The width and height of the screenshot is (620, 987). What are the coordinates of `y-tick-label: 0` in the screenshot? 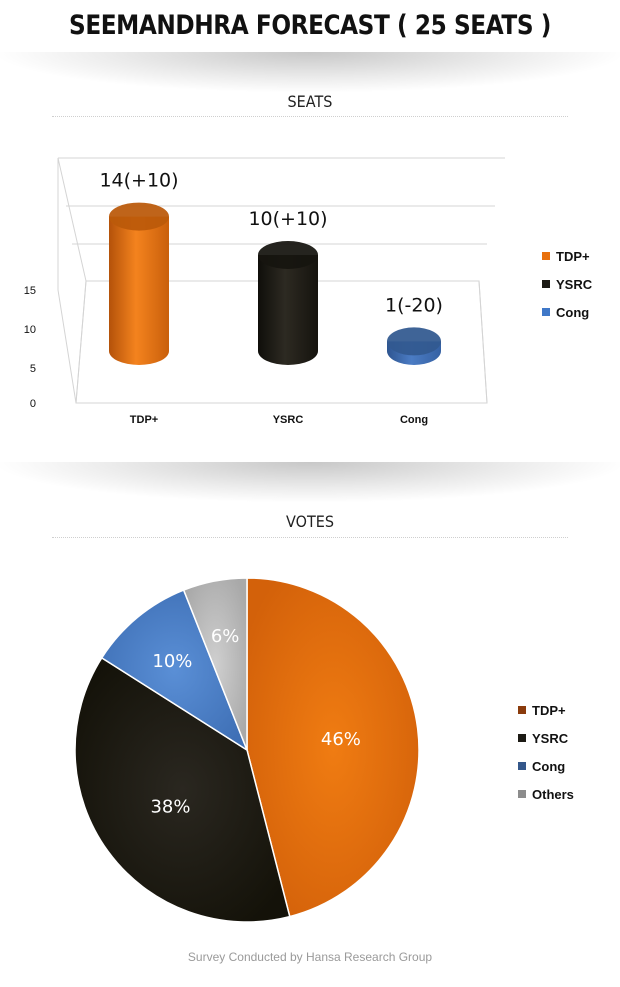 It's located at (33, 404).